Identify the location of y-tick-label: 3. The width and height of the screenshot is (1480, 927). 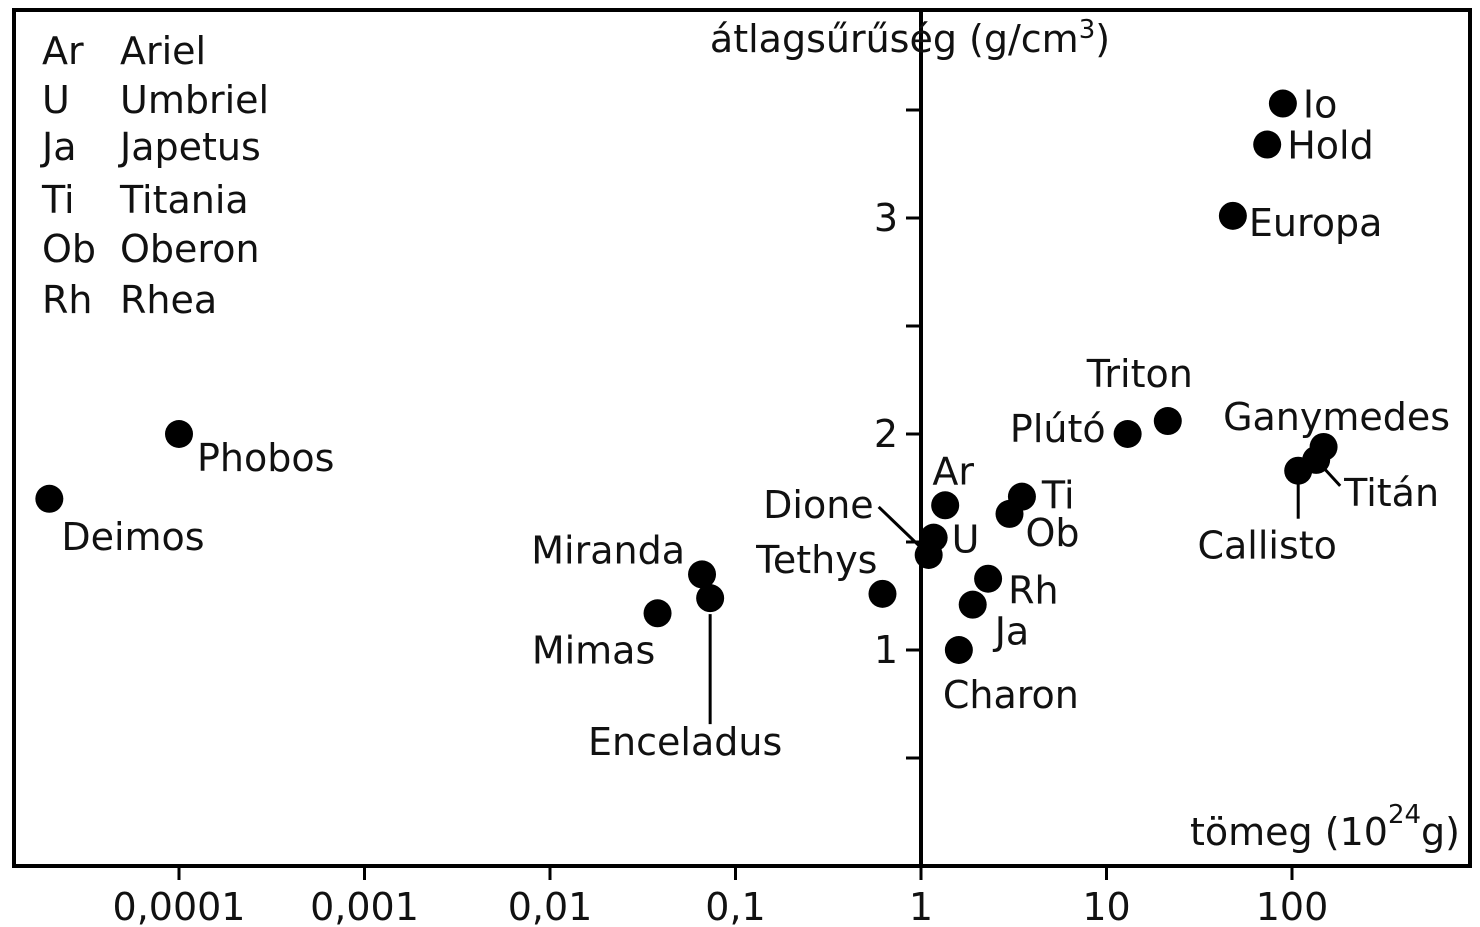
(886, 218).